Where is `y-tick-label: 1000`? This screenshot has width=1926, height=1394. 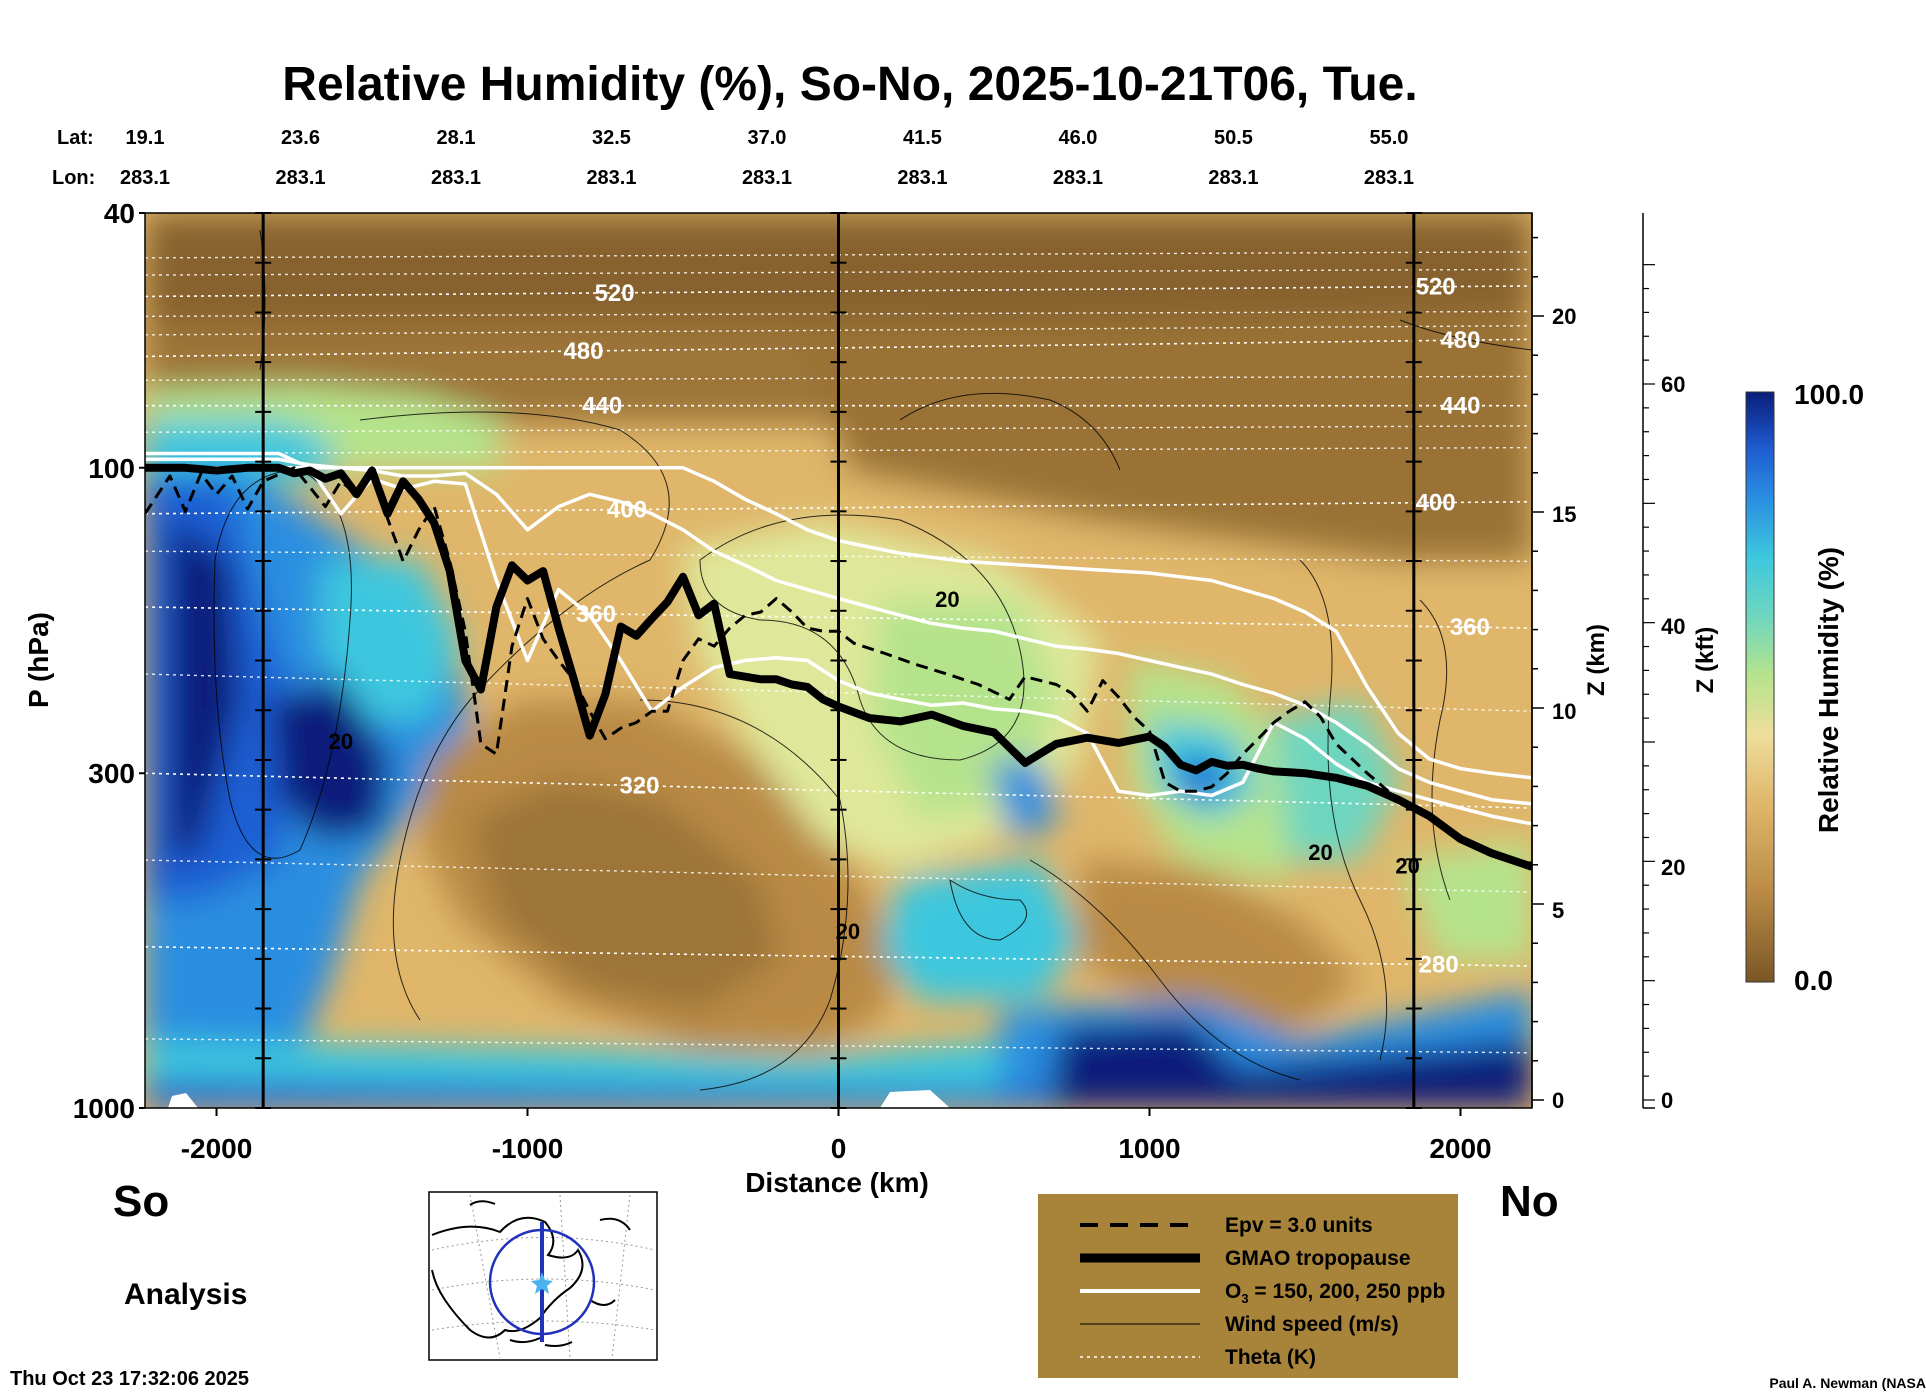 y-tick-label: 1000 is located at coordinates (104, 1108).